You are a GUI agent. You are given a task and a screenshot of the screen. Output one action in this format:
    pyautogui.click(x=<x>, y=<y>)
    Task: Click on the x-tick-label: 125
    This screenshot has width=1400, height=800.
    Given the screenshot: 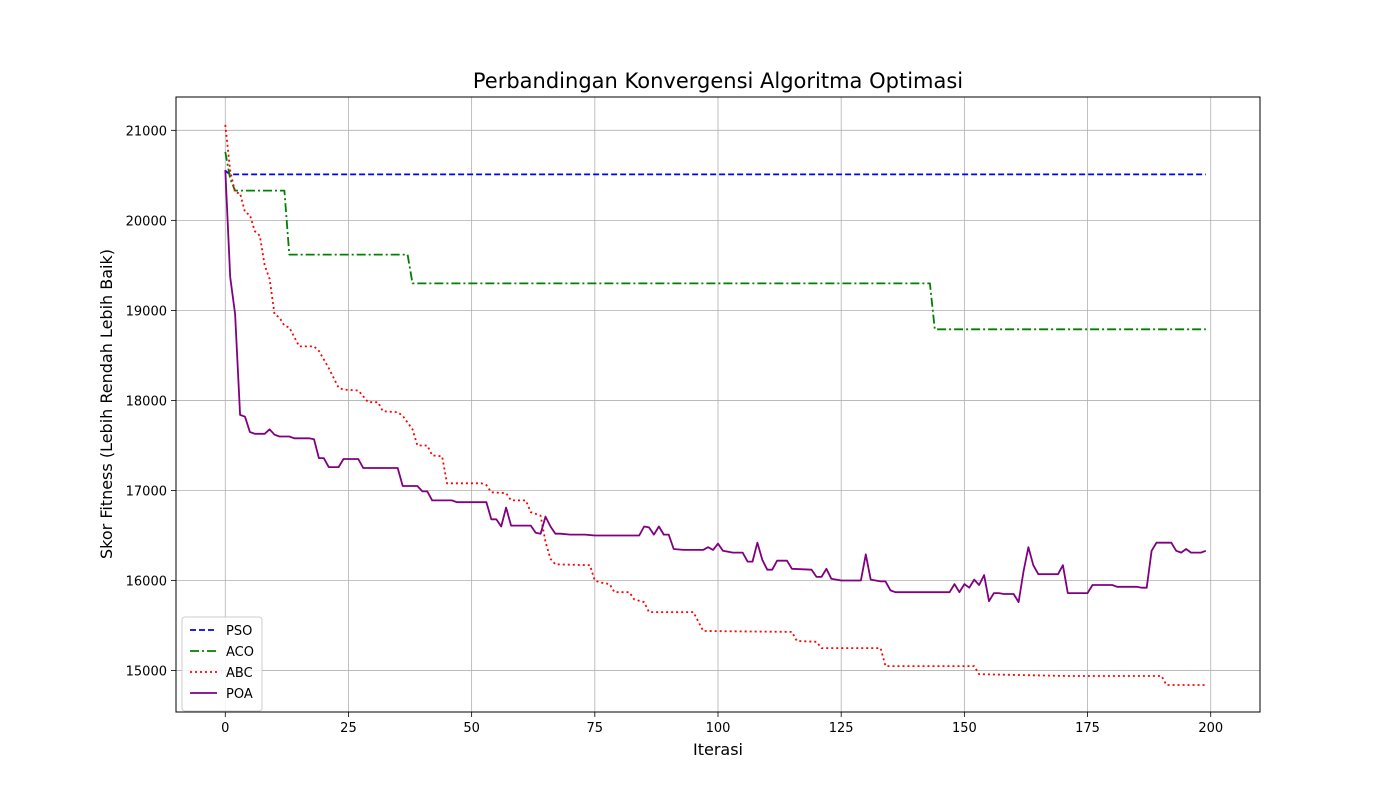 What is the action you would take?
    pyautogui.click(x=841, y=728)
    